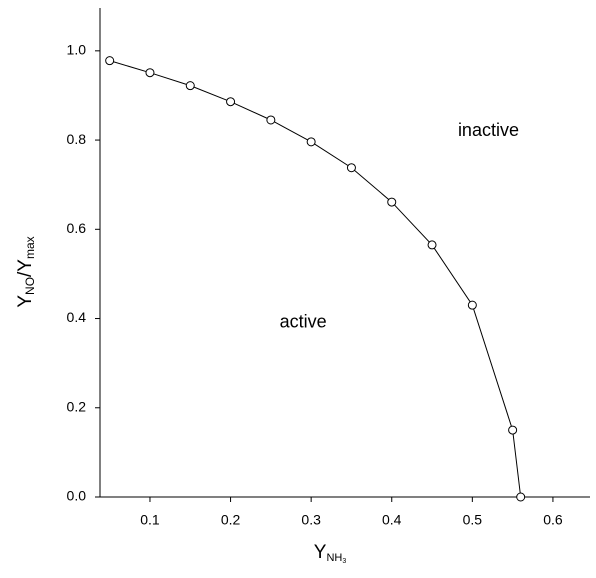  I want to click on y-label-sub: NO, so click(30, 286).